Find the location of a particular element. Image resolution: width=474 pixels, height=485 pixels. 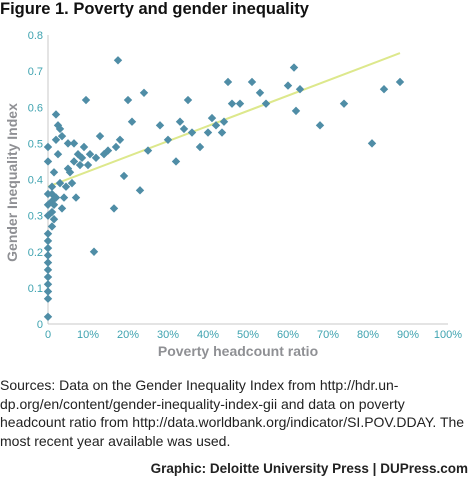

y-tick-label: 0.4 is located at coordinates (35, 181).